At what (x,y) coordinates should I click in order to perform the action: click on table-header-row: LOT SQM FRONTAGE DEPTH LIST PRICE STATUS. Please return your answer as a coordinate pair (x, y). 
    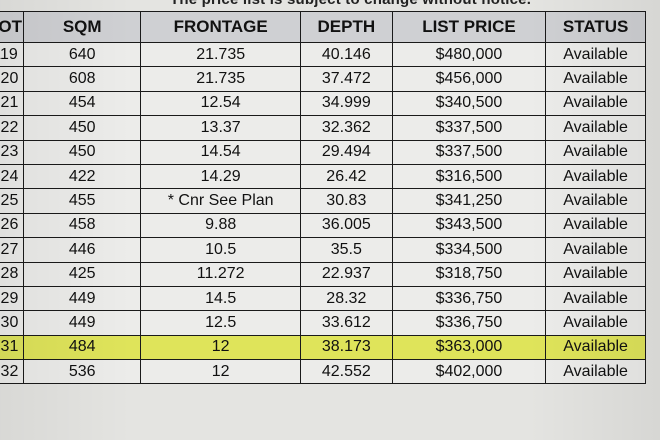
    Looking at the image, I should click on (323, 27).